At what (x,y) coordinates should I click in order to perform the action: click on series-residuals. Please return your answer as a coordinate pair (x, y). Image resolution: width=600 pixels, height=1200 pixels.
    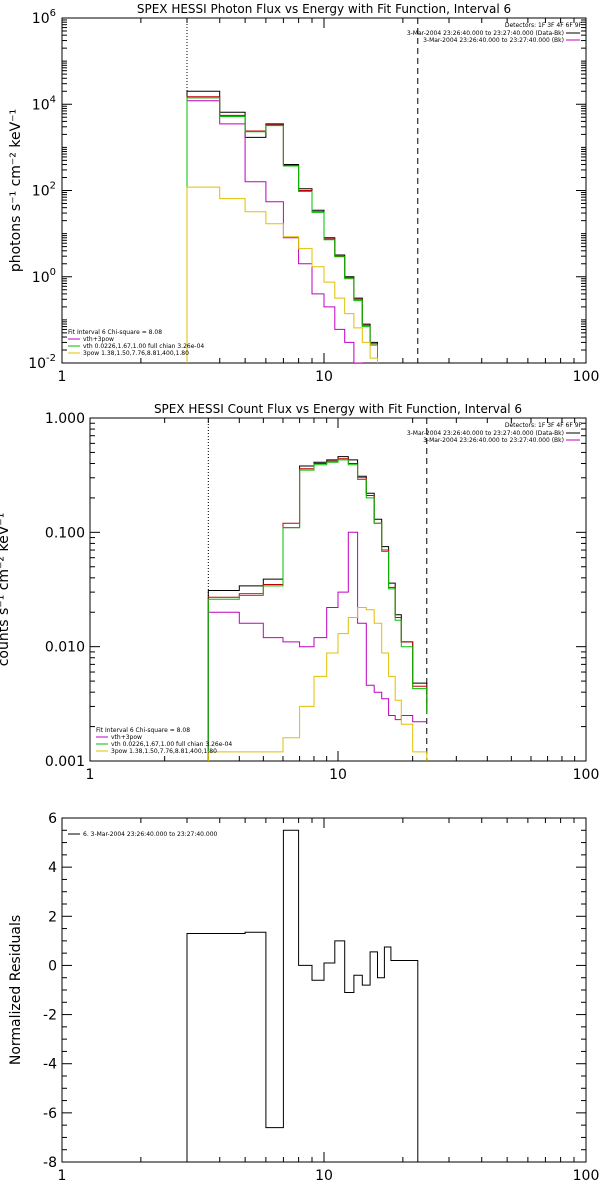
    Looking at the image, I should click on (302, 995).